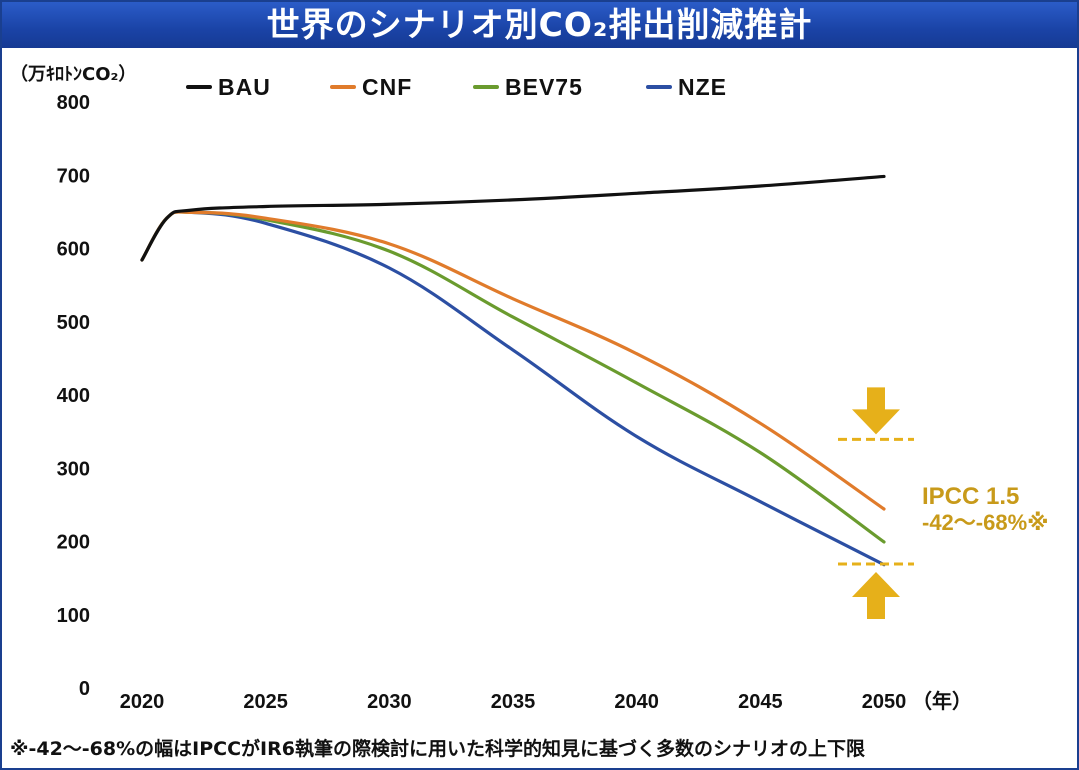  What do you see at coordinates (387, 87) in the screenshot?
I see `legend-label-cnf: CNF` at bounding box center [387, 87].